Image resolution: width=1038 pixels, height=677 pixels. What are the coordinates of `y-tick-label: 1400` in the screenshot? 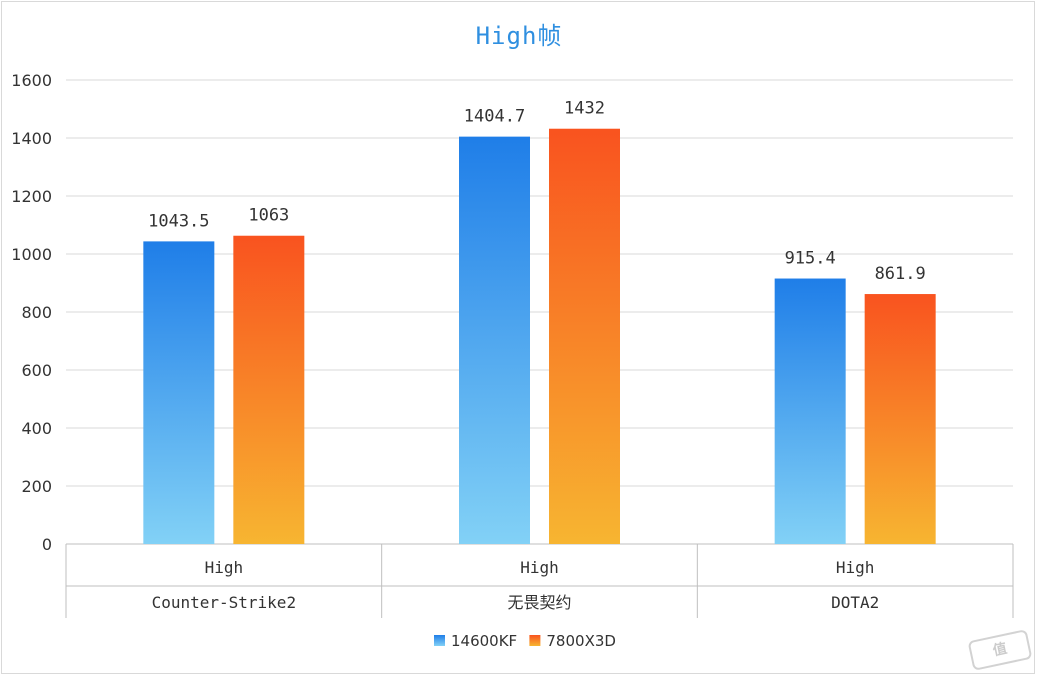 It's located at (31, 138).